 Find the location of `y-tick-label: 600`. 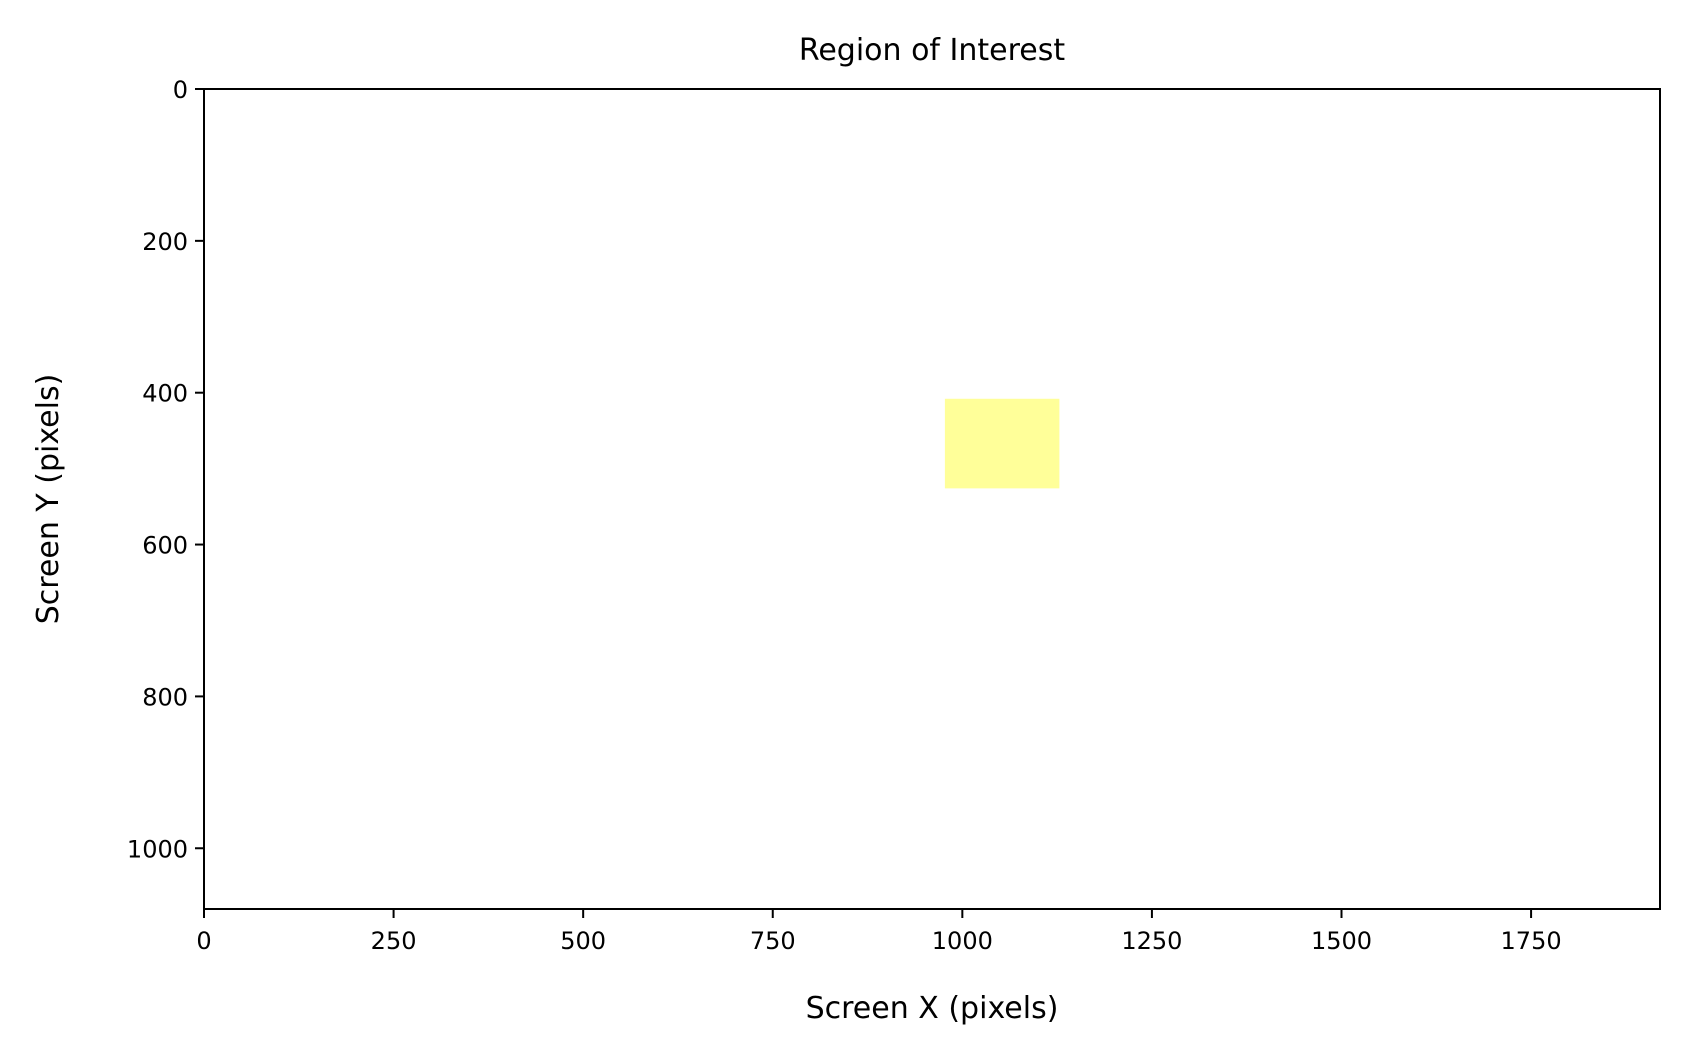

y-tick-label: 600 is located at coordinates (165, 546).